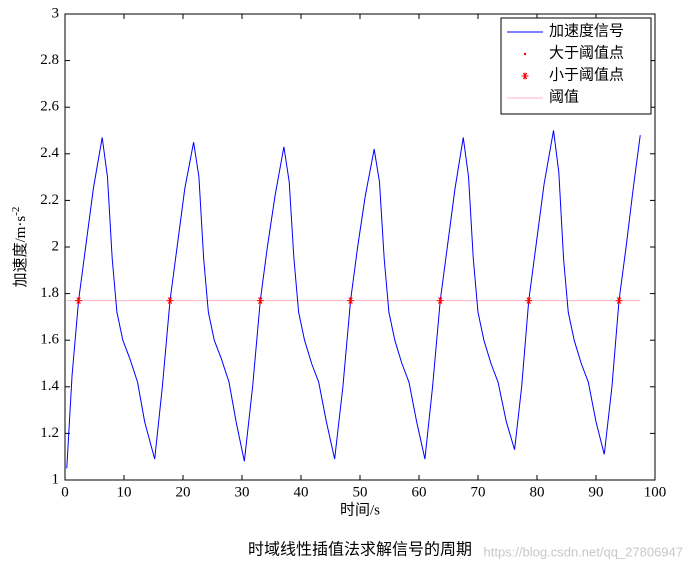 The image size is (692, 572). What do you see at coordinates (360, 550) in the screenshot?
I see `caption: 时域线性插值法求解信号的周期` at bounding box center [360, 550].